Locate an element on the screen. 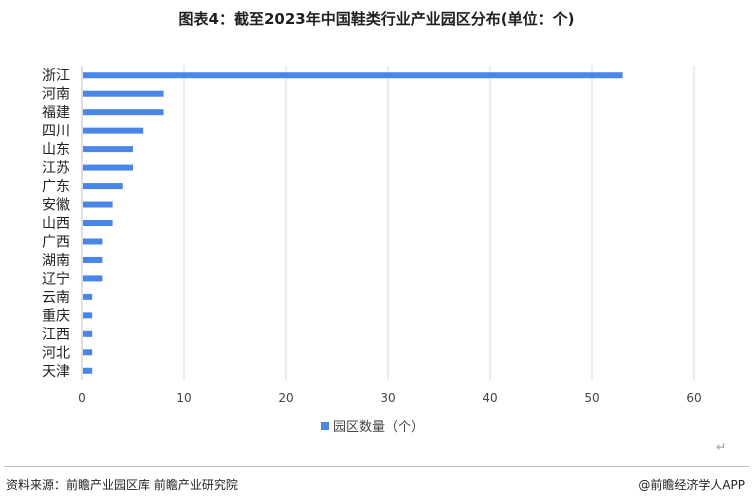 The width and height of the screenshot is (753, 504). y-category-label: 山东 is located at coordinates (56, 150).